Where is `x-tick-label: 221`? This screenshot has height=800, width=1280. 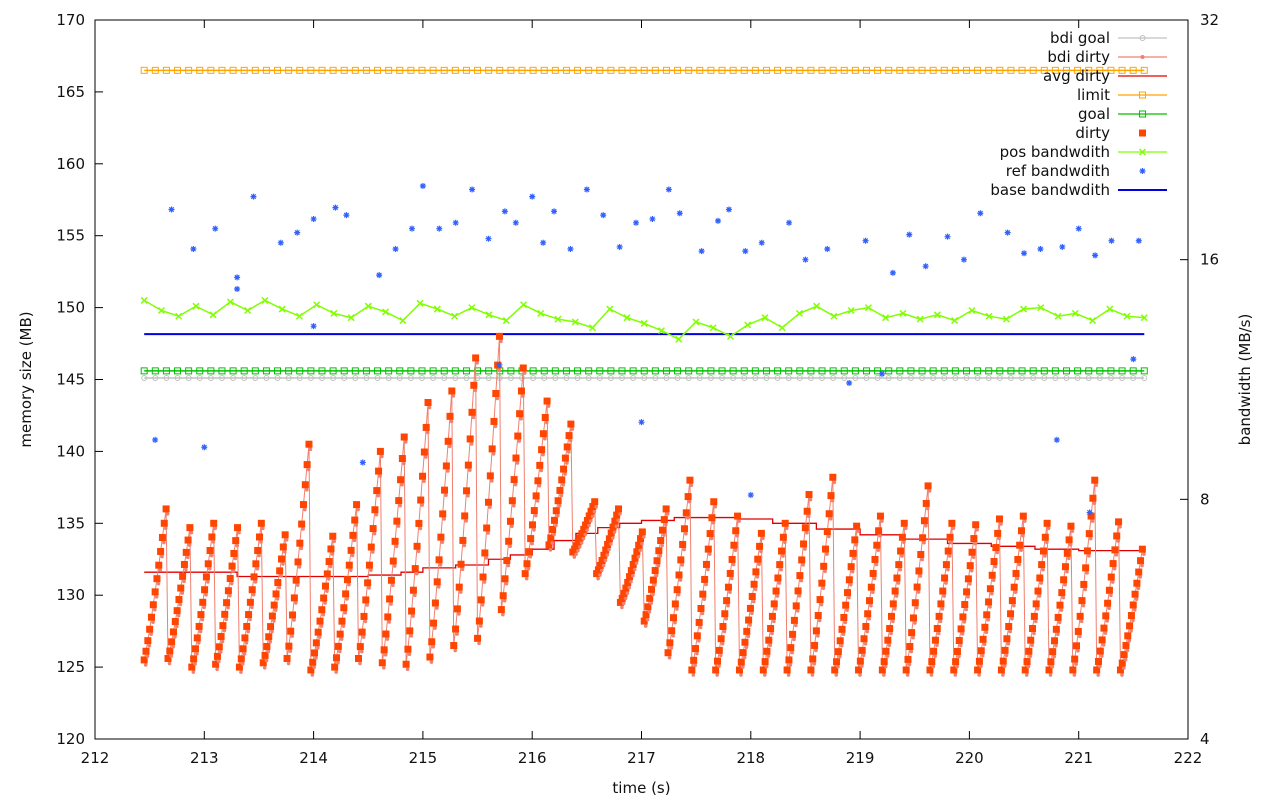
x-tick-label: 221 is located at coordinates (1078, 758).